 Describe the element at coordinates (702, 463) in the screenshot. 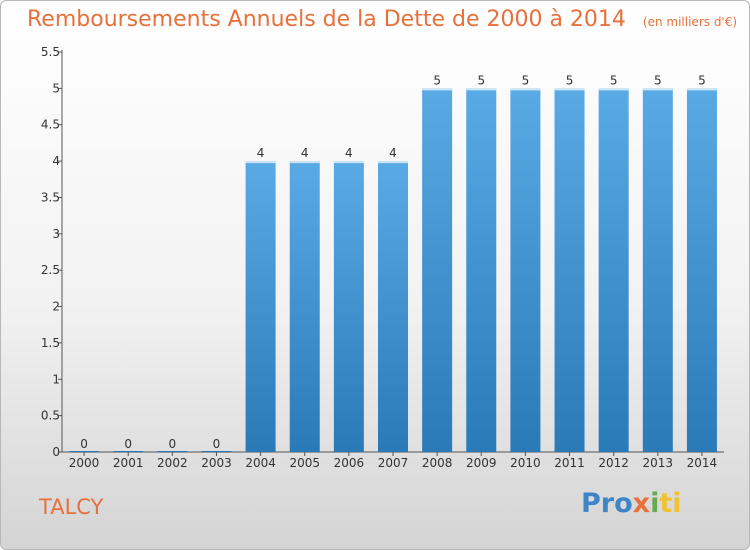

I see `x-tick-label: 2014` at that location.